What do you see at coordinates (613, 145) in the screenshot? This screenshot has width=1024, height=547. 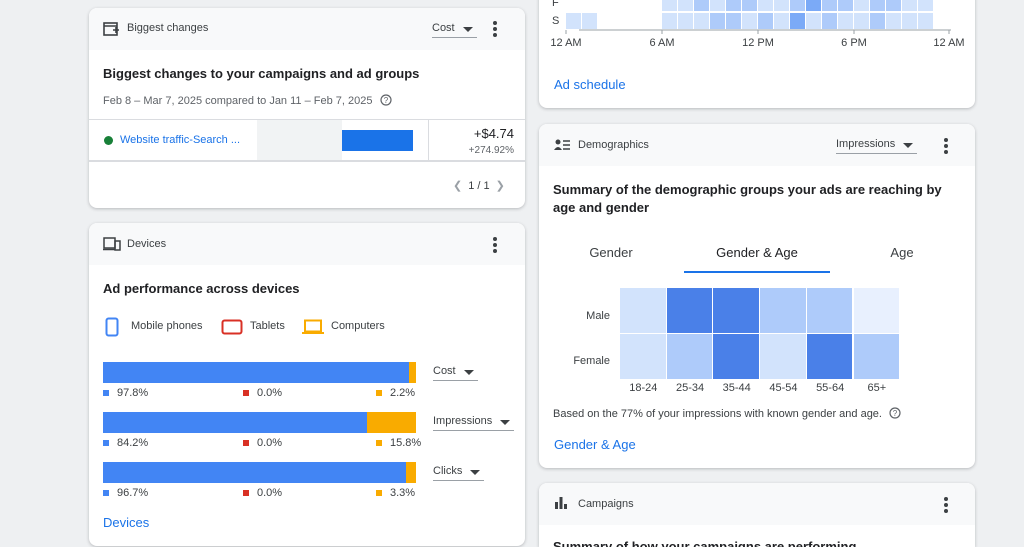 I see `card-header-title: Demographics` at bounding box center [613, 145].